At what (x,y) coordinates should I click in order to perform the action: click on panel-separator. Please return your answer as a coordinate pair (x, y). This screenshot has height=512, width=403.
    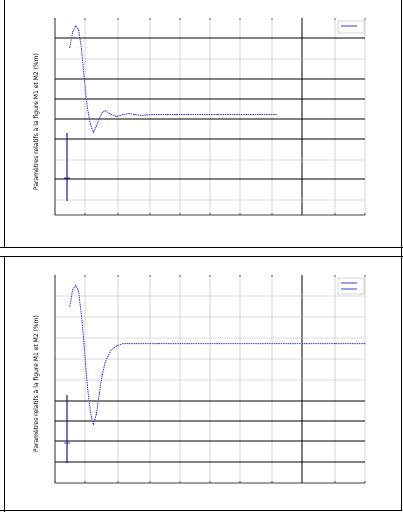
    Looking at the image, I should click on (201, 247).